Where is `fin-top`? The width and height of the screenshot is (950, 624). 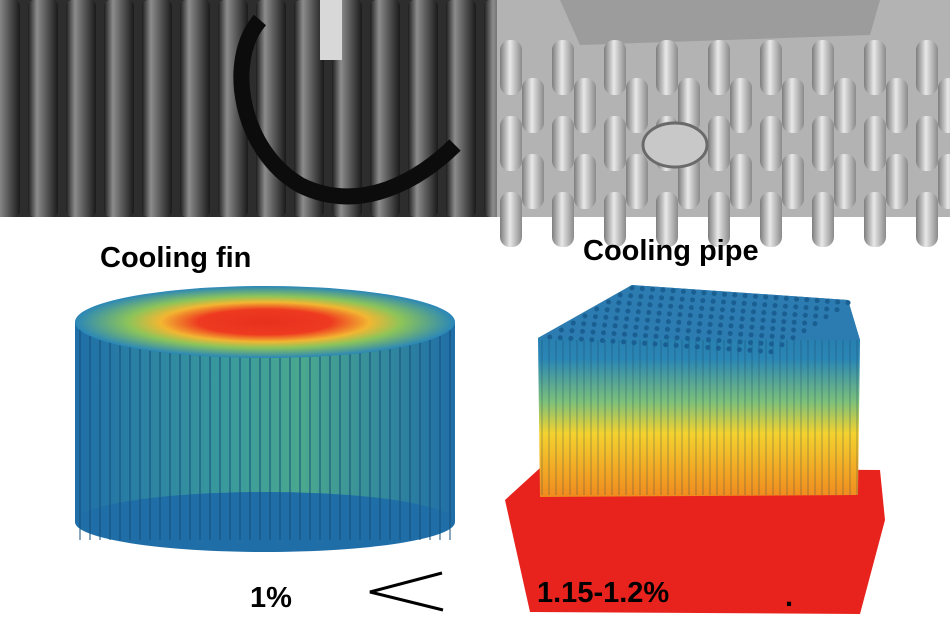
fin-top is located at coordinates (265, 322).